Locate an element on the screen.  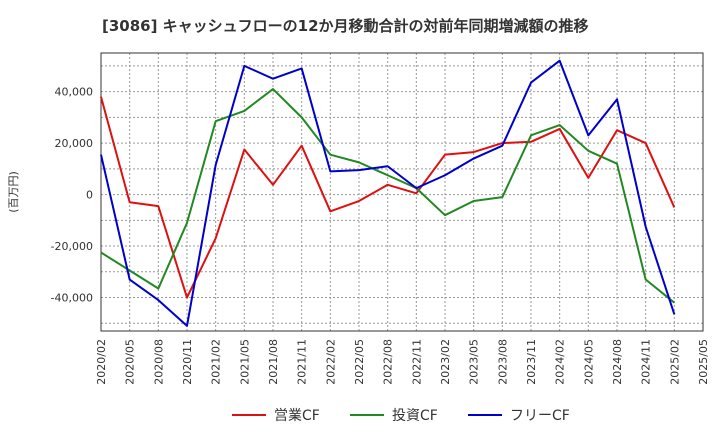
legend-label: フリーCF is located at coordinates (540, 416).